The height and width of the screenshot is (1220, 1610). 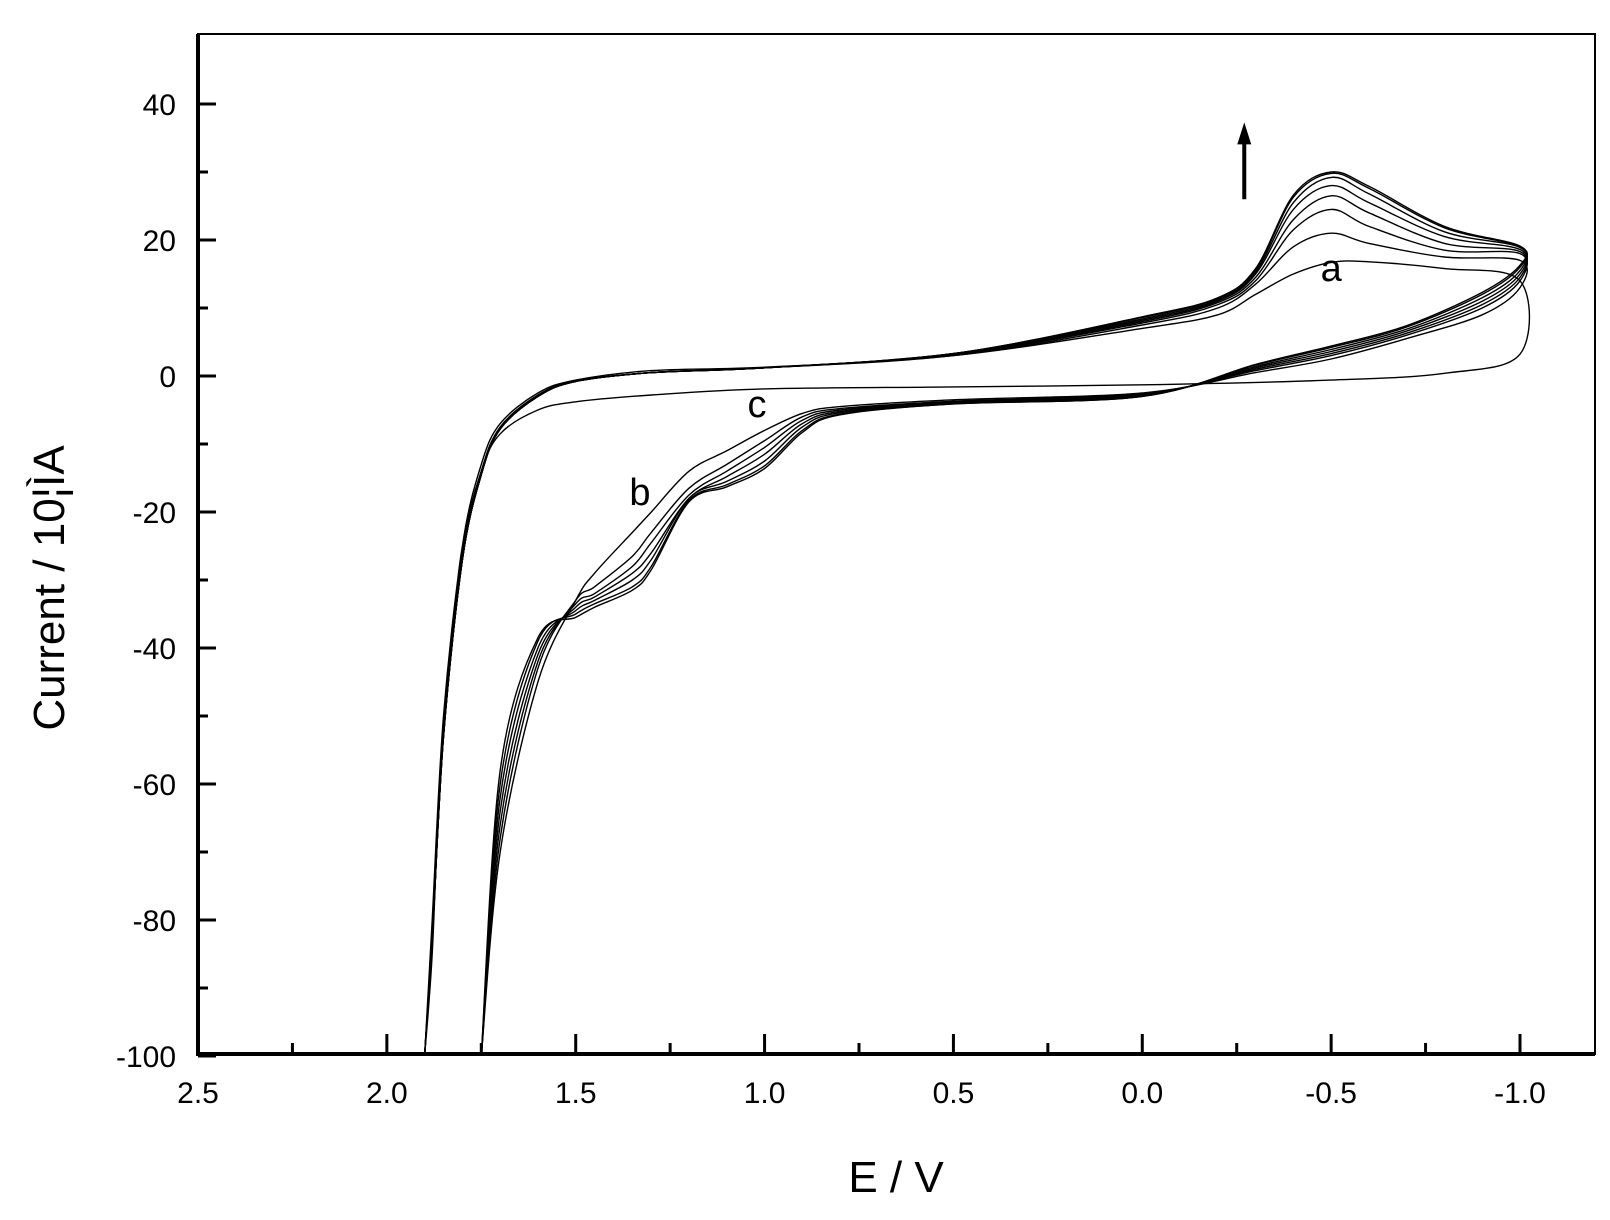 I want to click on annotations: a b c, so click(x=985, y=381).